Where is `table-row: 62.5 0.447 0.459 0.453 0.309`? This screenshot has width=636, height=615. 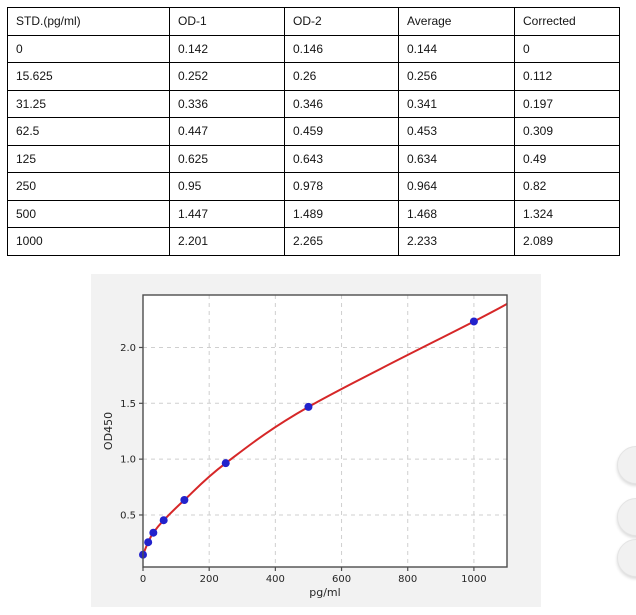
table-row: 62.5 0.447 0.459 0.453 0.309 is located at coordinates (313, 131).